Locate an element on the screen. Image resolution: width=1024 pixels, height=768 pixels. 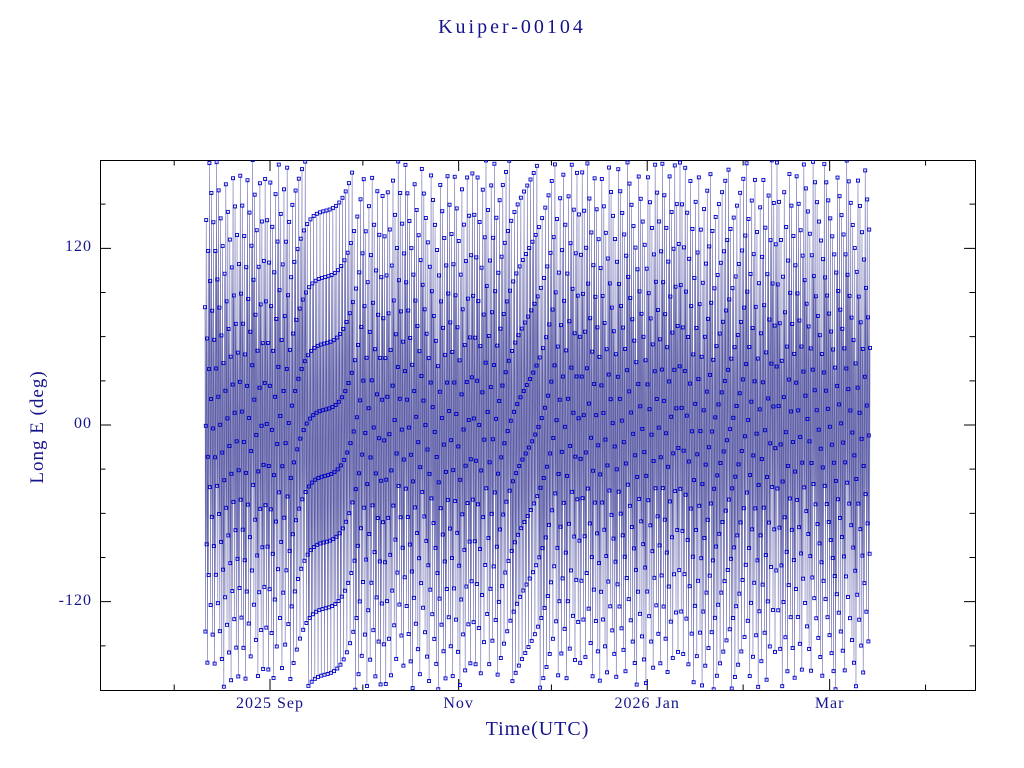
y-tick-label: 00 is located at coordinates (83, 423).